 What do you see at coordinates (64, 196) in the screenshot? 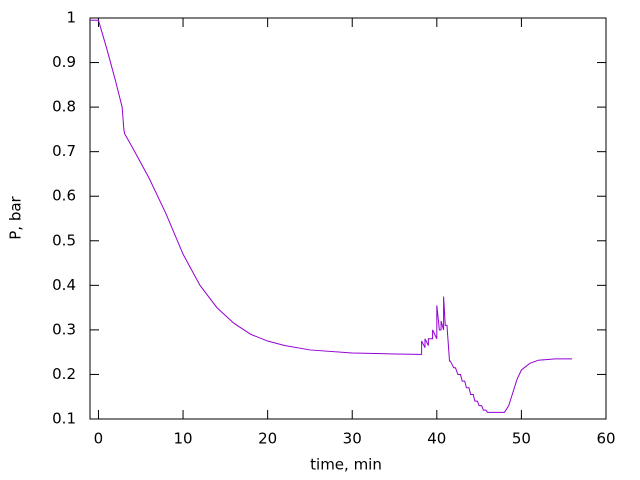
I see `y-tick-label: 0.6` at bounding box center [64, 196].